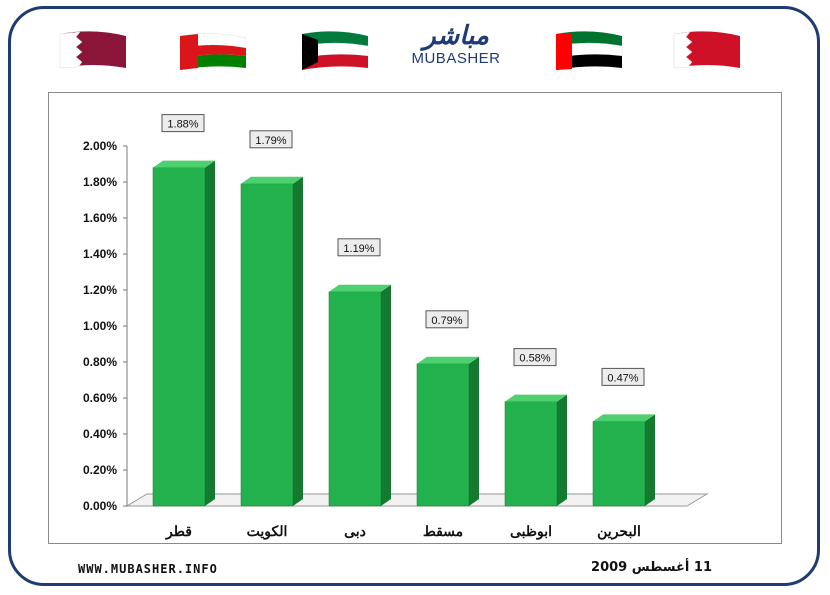 The width and height of the screenshot is (830, 595). What do you see at coordinates (100, 218) in the screenshot?
I see `y-tick-label: 1.60%` at bounding box center [100, 218].